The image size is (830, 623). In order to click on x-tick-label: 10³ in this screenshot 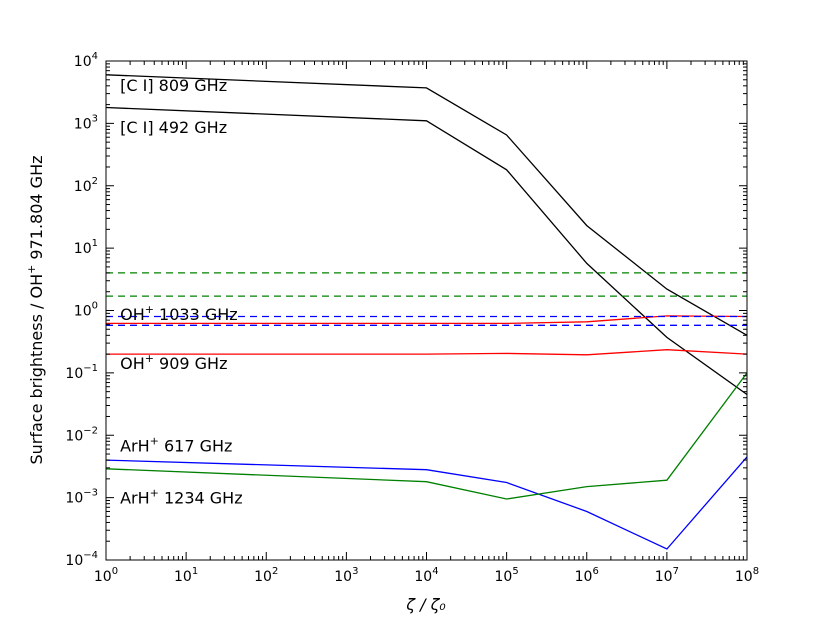, I will do `click(346, 575)`.